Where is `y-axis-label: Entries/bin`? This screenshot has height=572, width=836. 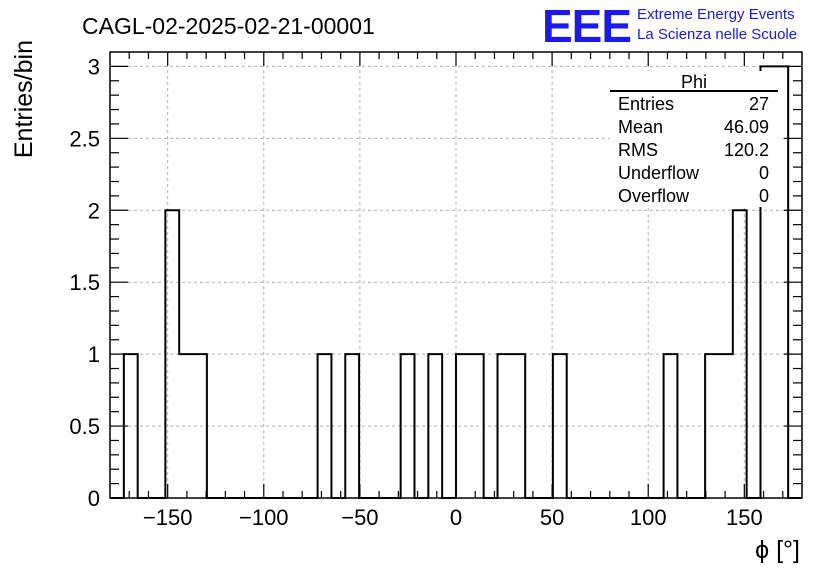
y-axis-label: Entries/bin is located at coordinates (24, 99).